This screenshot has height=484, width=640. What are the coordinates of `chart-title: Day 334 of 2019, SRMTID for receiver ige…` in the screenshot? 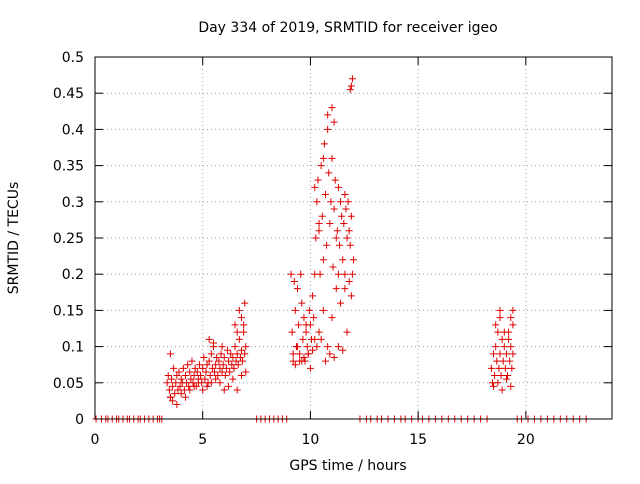 It's located at (347, 28).